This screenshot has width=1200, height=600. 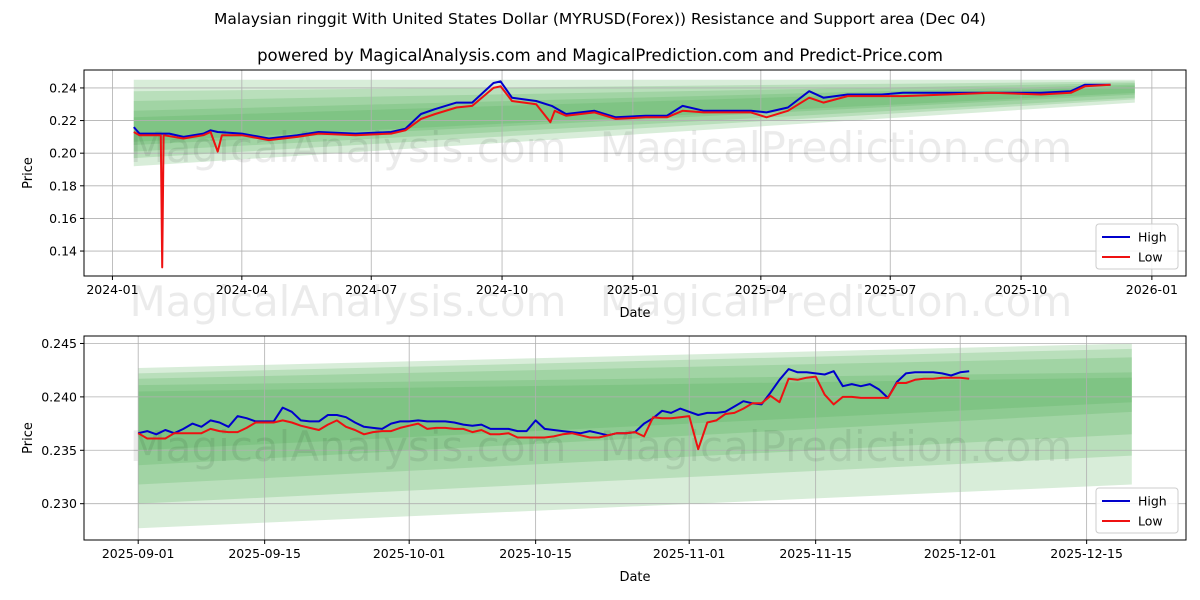 What do you see at coordinates (1021, 289) in the screenshot?
I see `x-tick-label: 2025-10` at bounding box center [1021, 289].